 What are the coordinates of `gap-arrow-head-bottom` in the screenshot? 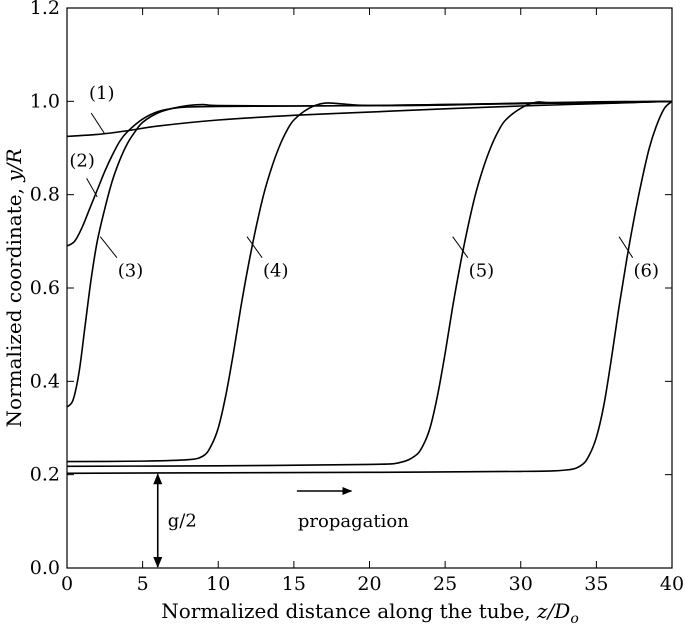 It's located at (158, 562).